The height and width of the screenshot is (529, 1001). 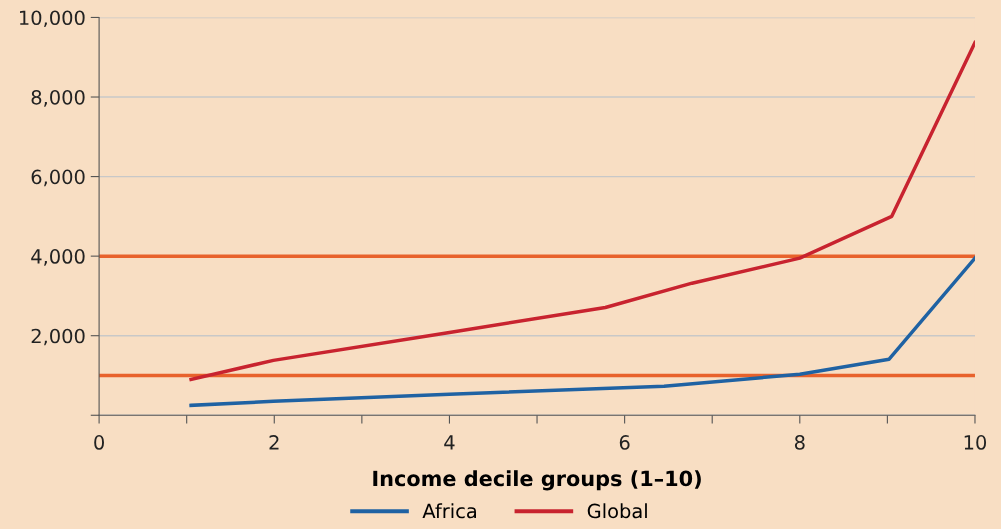 What do you see at coordinates (624, 442) in the screenshot?
I see `x-tick-label: 6` at bounding box center [624, 442].